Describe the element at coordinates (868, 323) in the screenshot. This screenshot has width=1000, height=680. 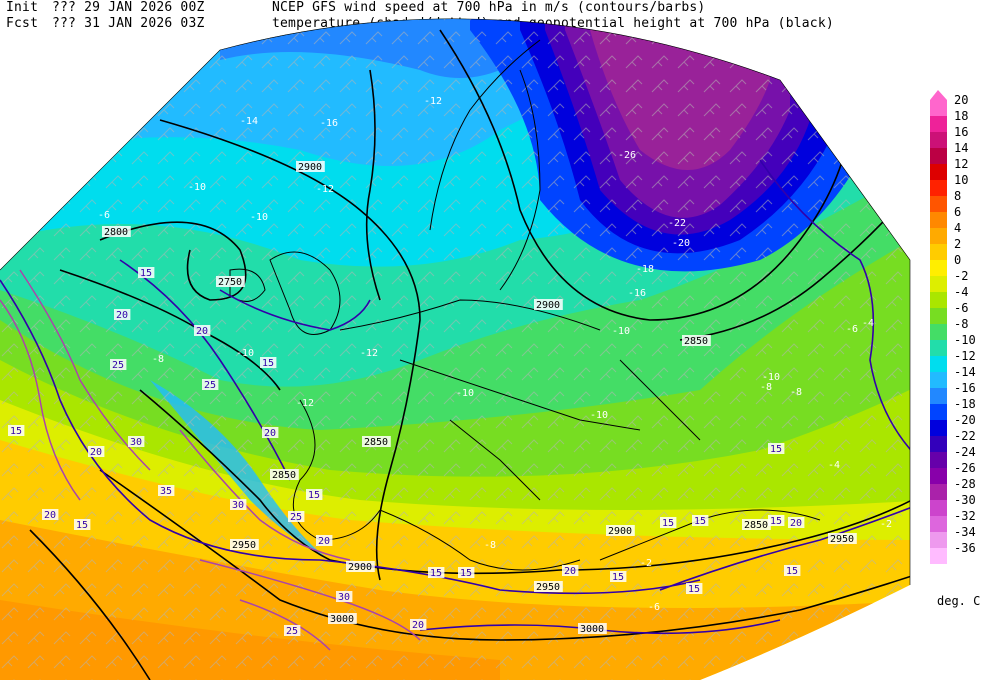
I see `temp-label: -4` at that location.